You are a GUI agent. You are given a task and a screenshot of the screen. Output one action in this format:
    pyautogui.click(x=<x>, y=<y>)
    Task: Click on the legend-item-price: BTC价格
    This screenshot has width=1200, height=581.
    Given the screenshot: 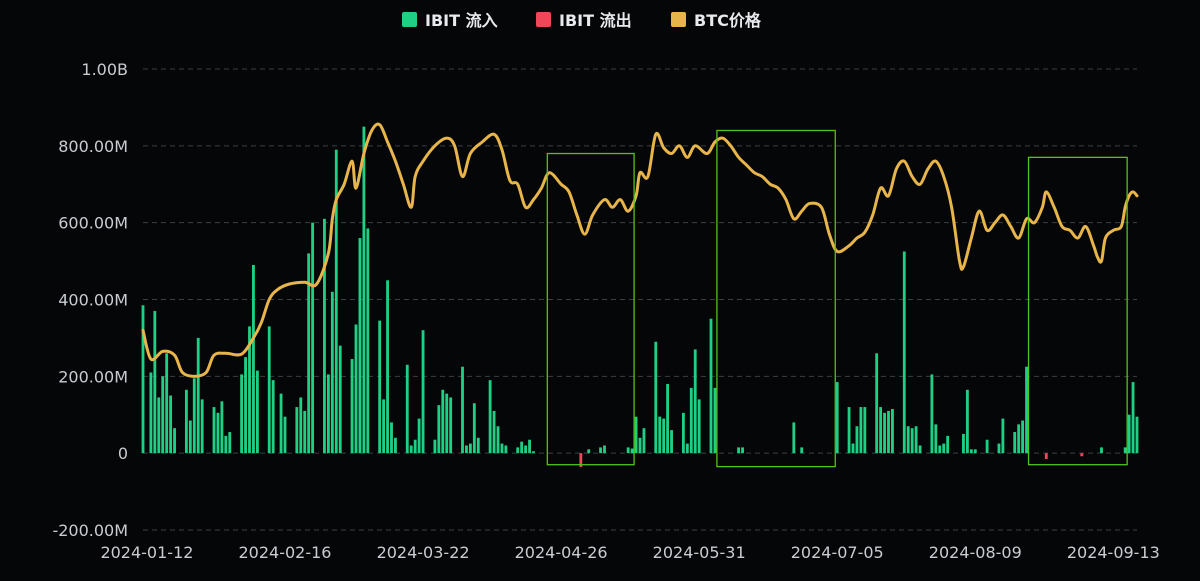 What is the action you would take?
    pyautogui.click(x=716, y=20)
    